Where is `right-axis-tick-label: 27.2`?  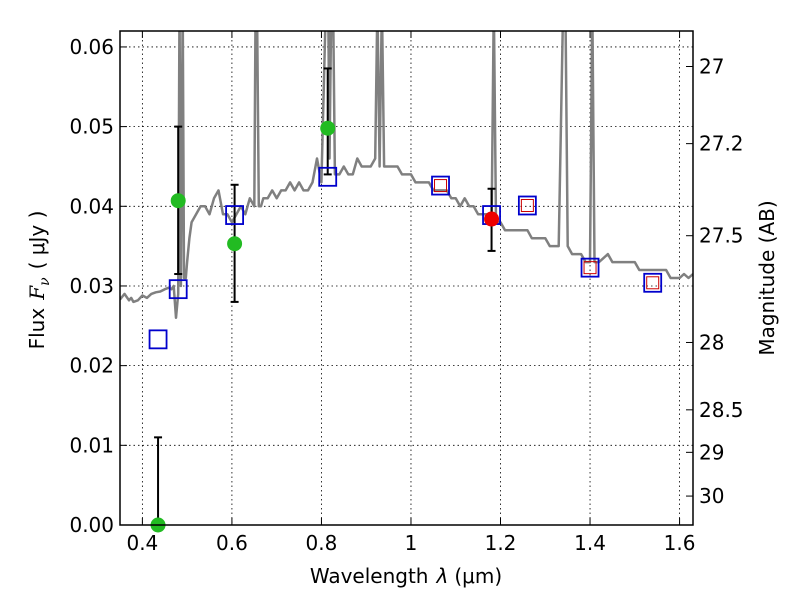
right-axis-tick-label: 27.2 is located at coordinates (721, 144).